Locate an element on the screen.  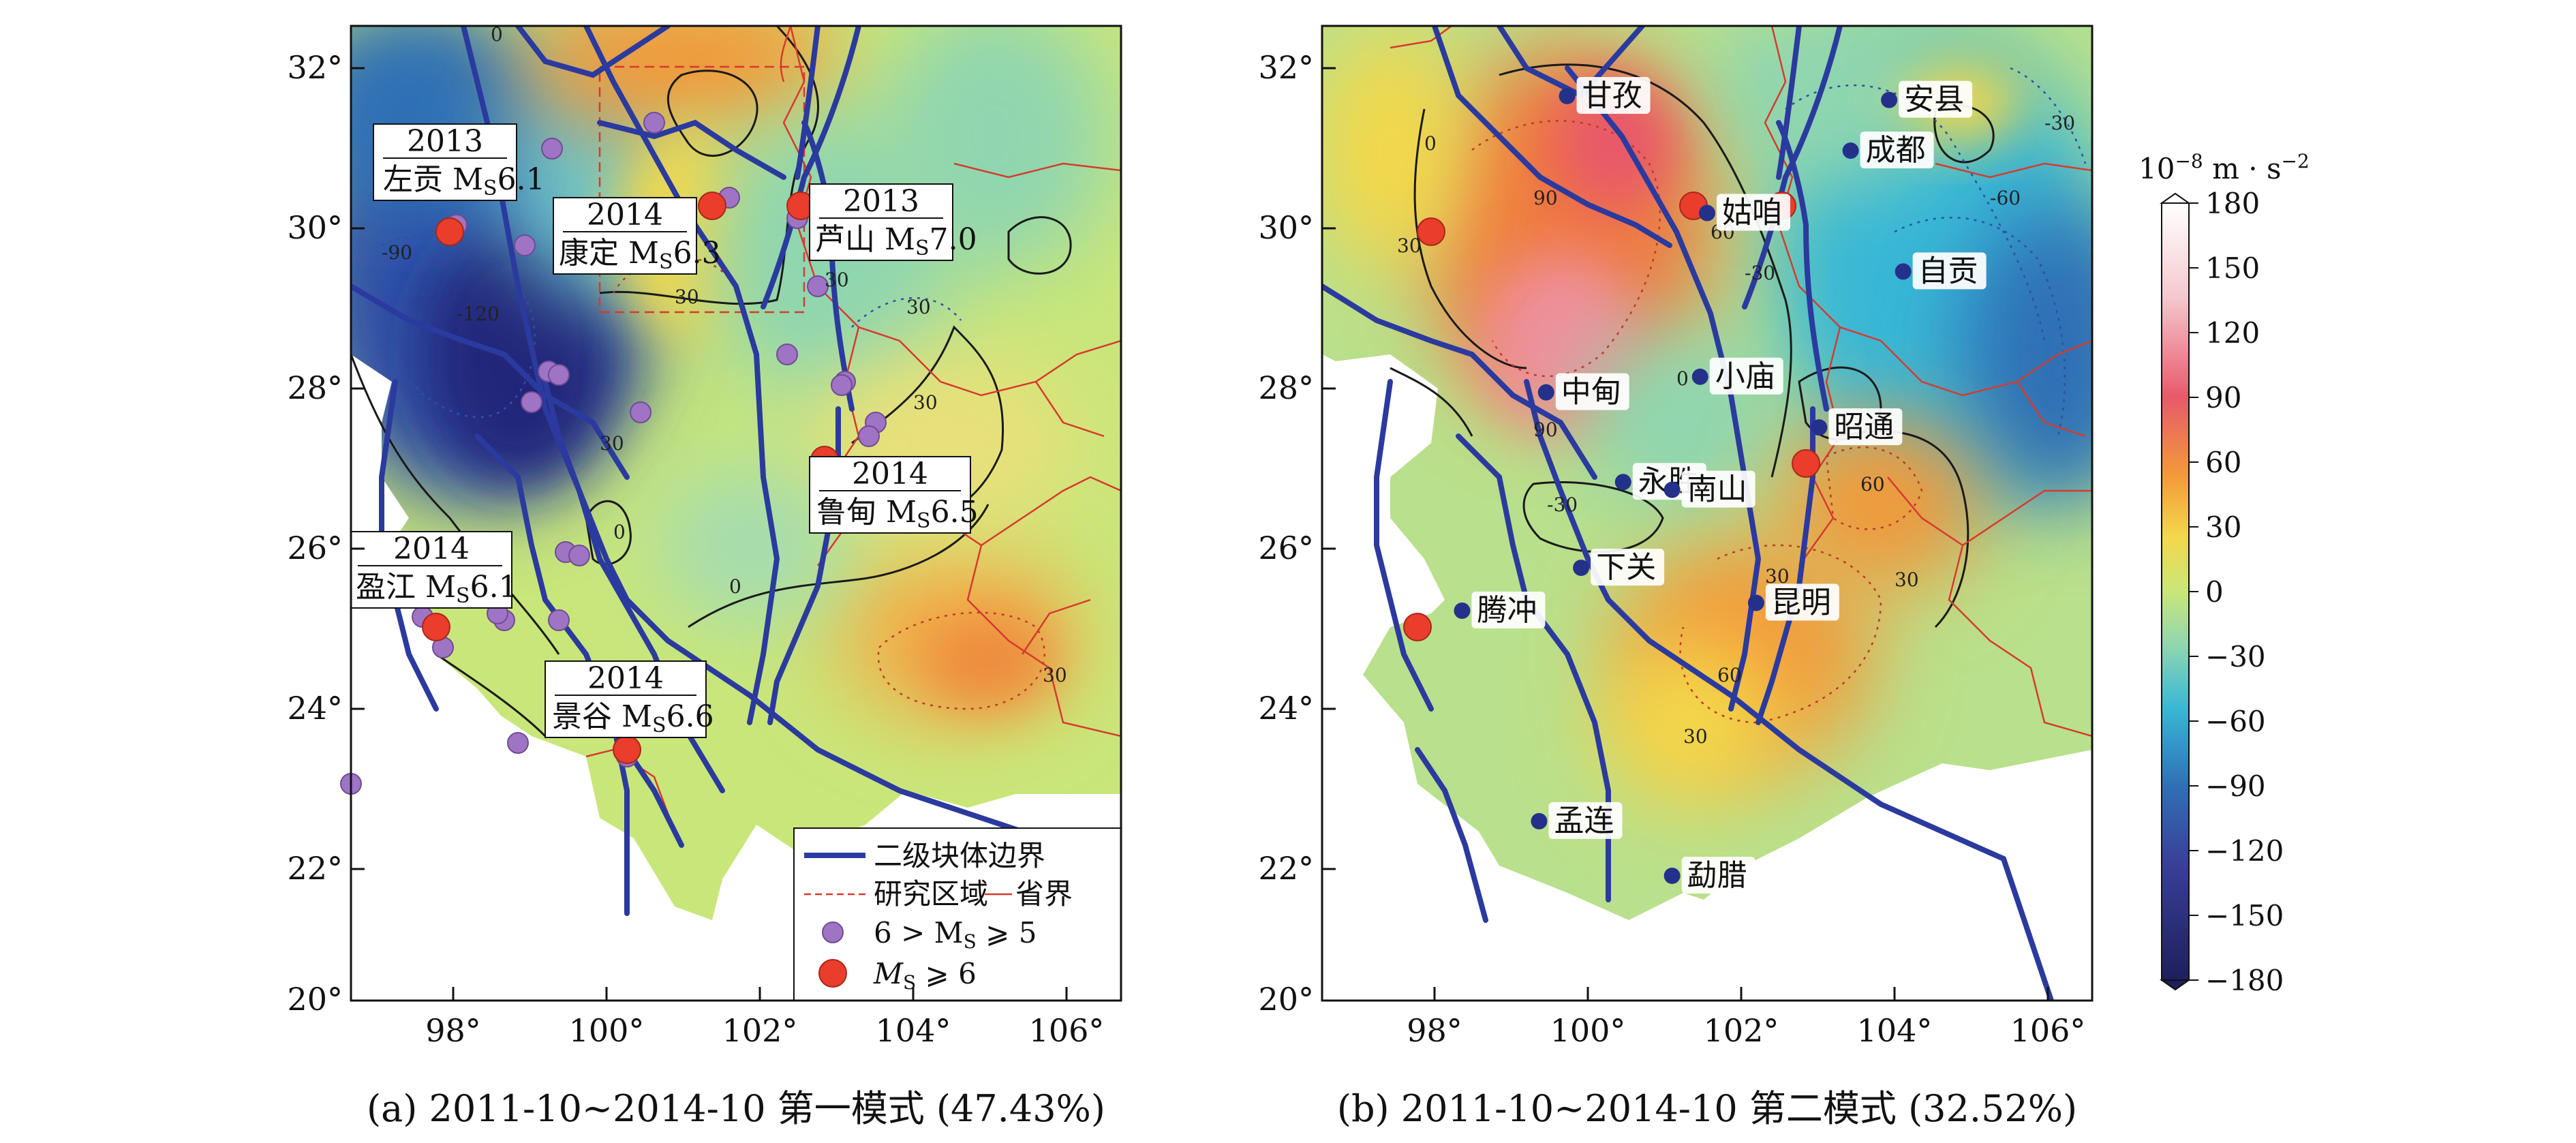
city-label: 下关 is located at coordinates (1626, 567).